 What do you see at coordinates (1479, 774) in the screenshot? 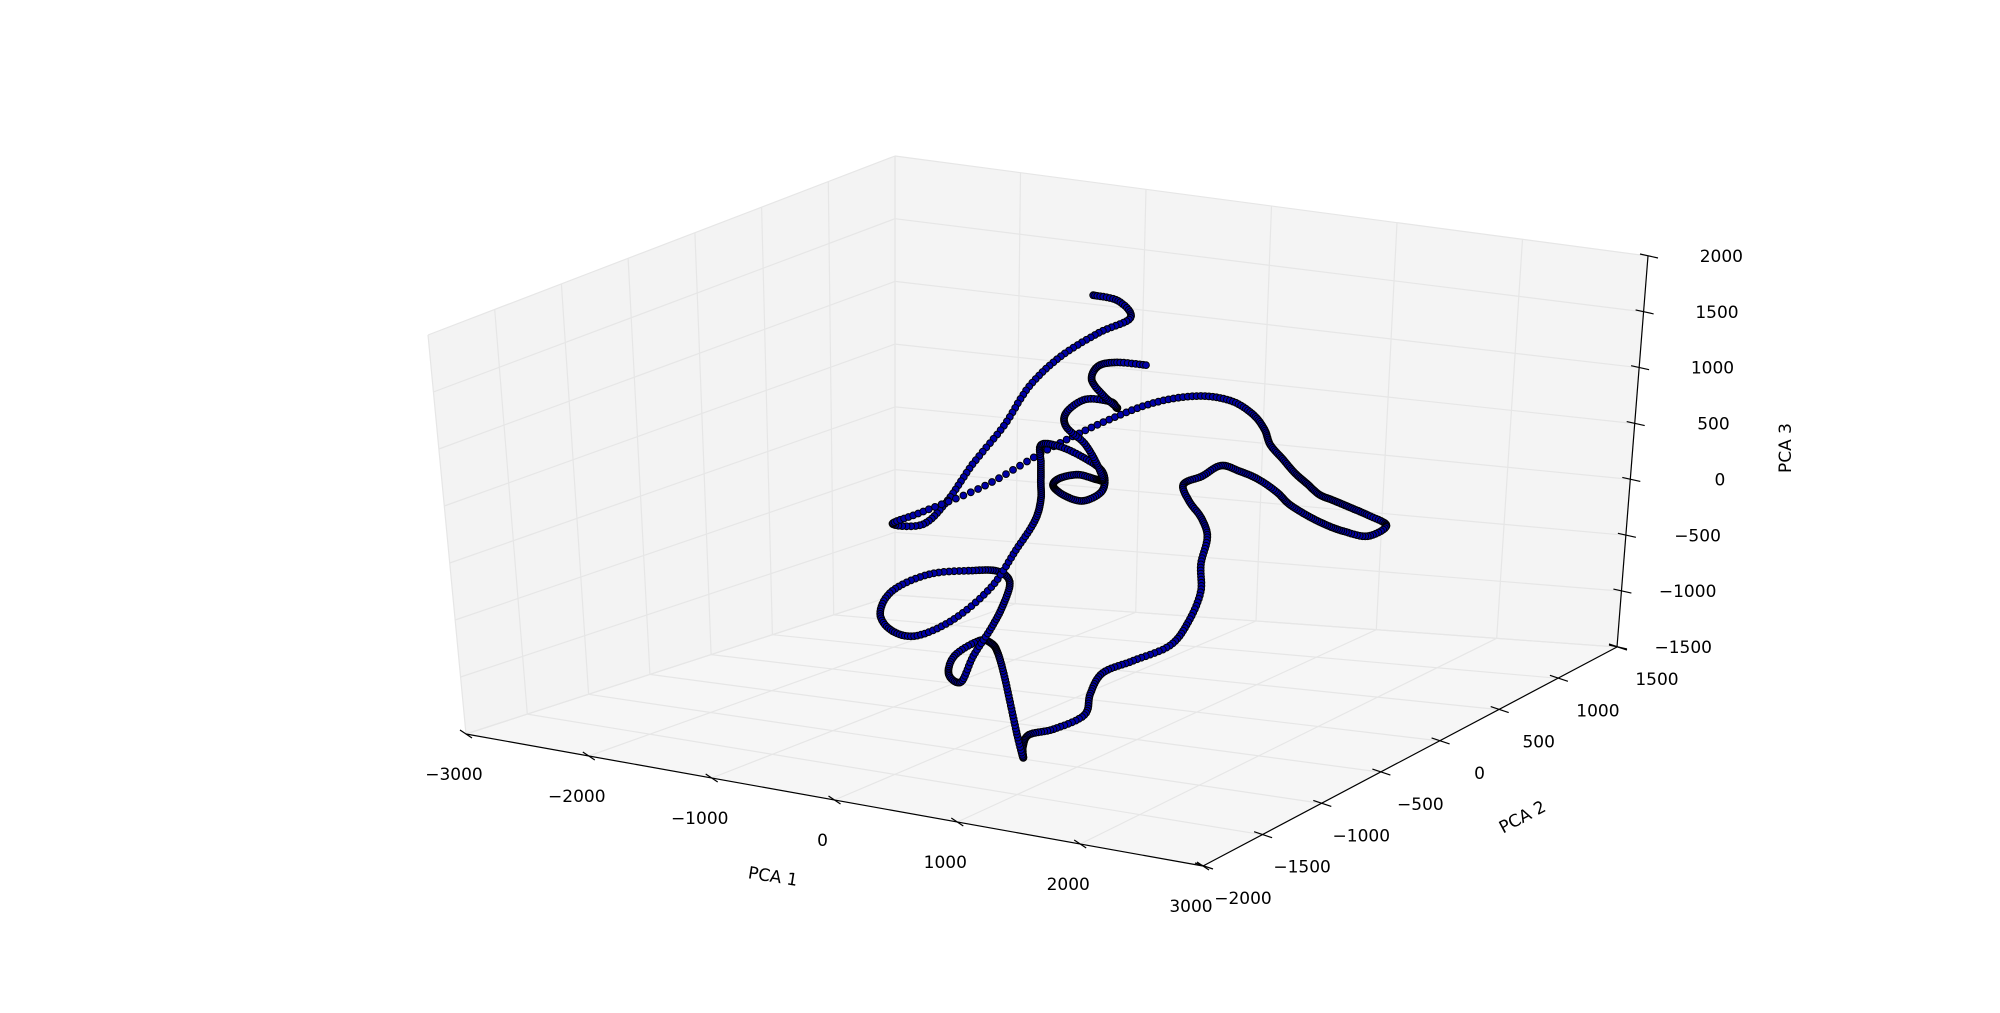
I see `y-tick-label: 0` at bounding box center [1479, 774].